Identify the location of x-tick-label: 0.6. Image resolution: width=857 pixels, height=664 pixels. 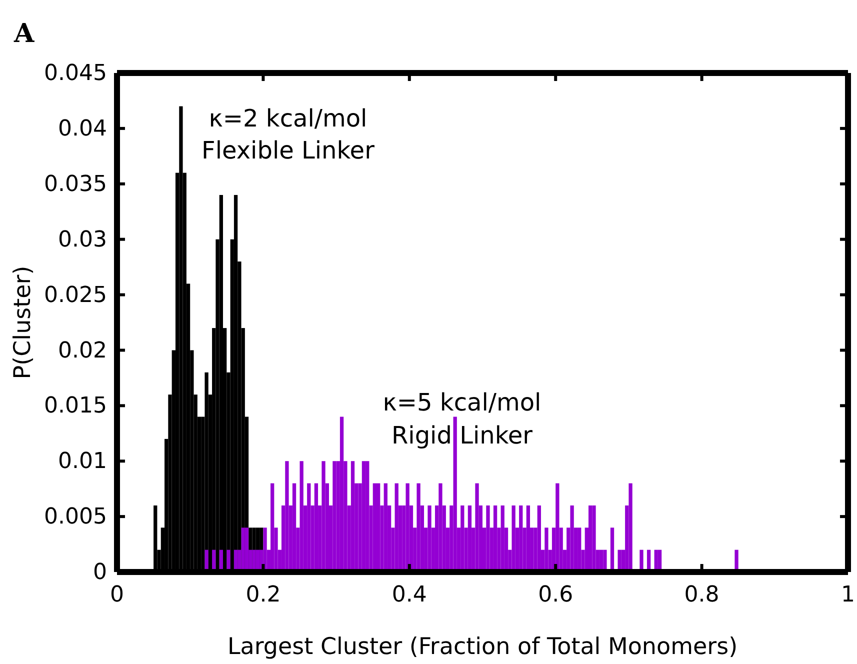
(556, 595).